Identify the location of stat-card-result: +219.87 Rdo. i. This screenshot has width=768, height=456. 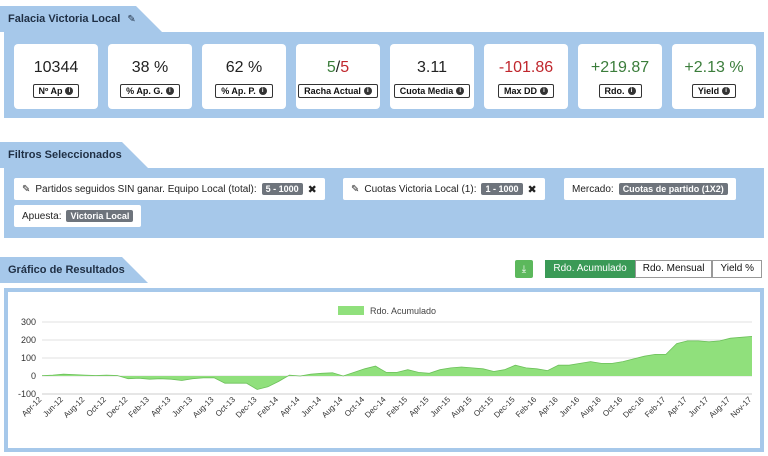
(620, 76).